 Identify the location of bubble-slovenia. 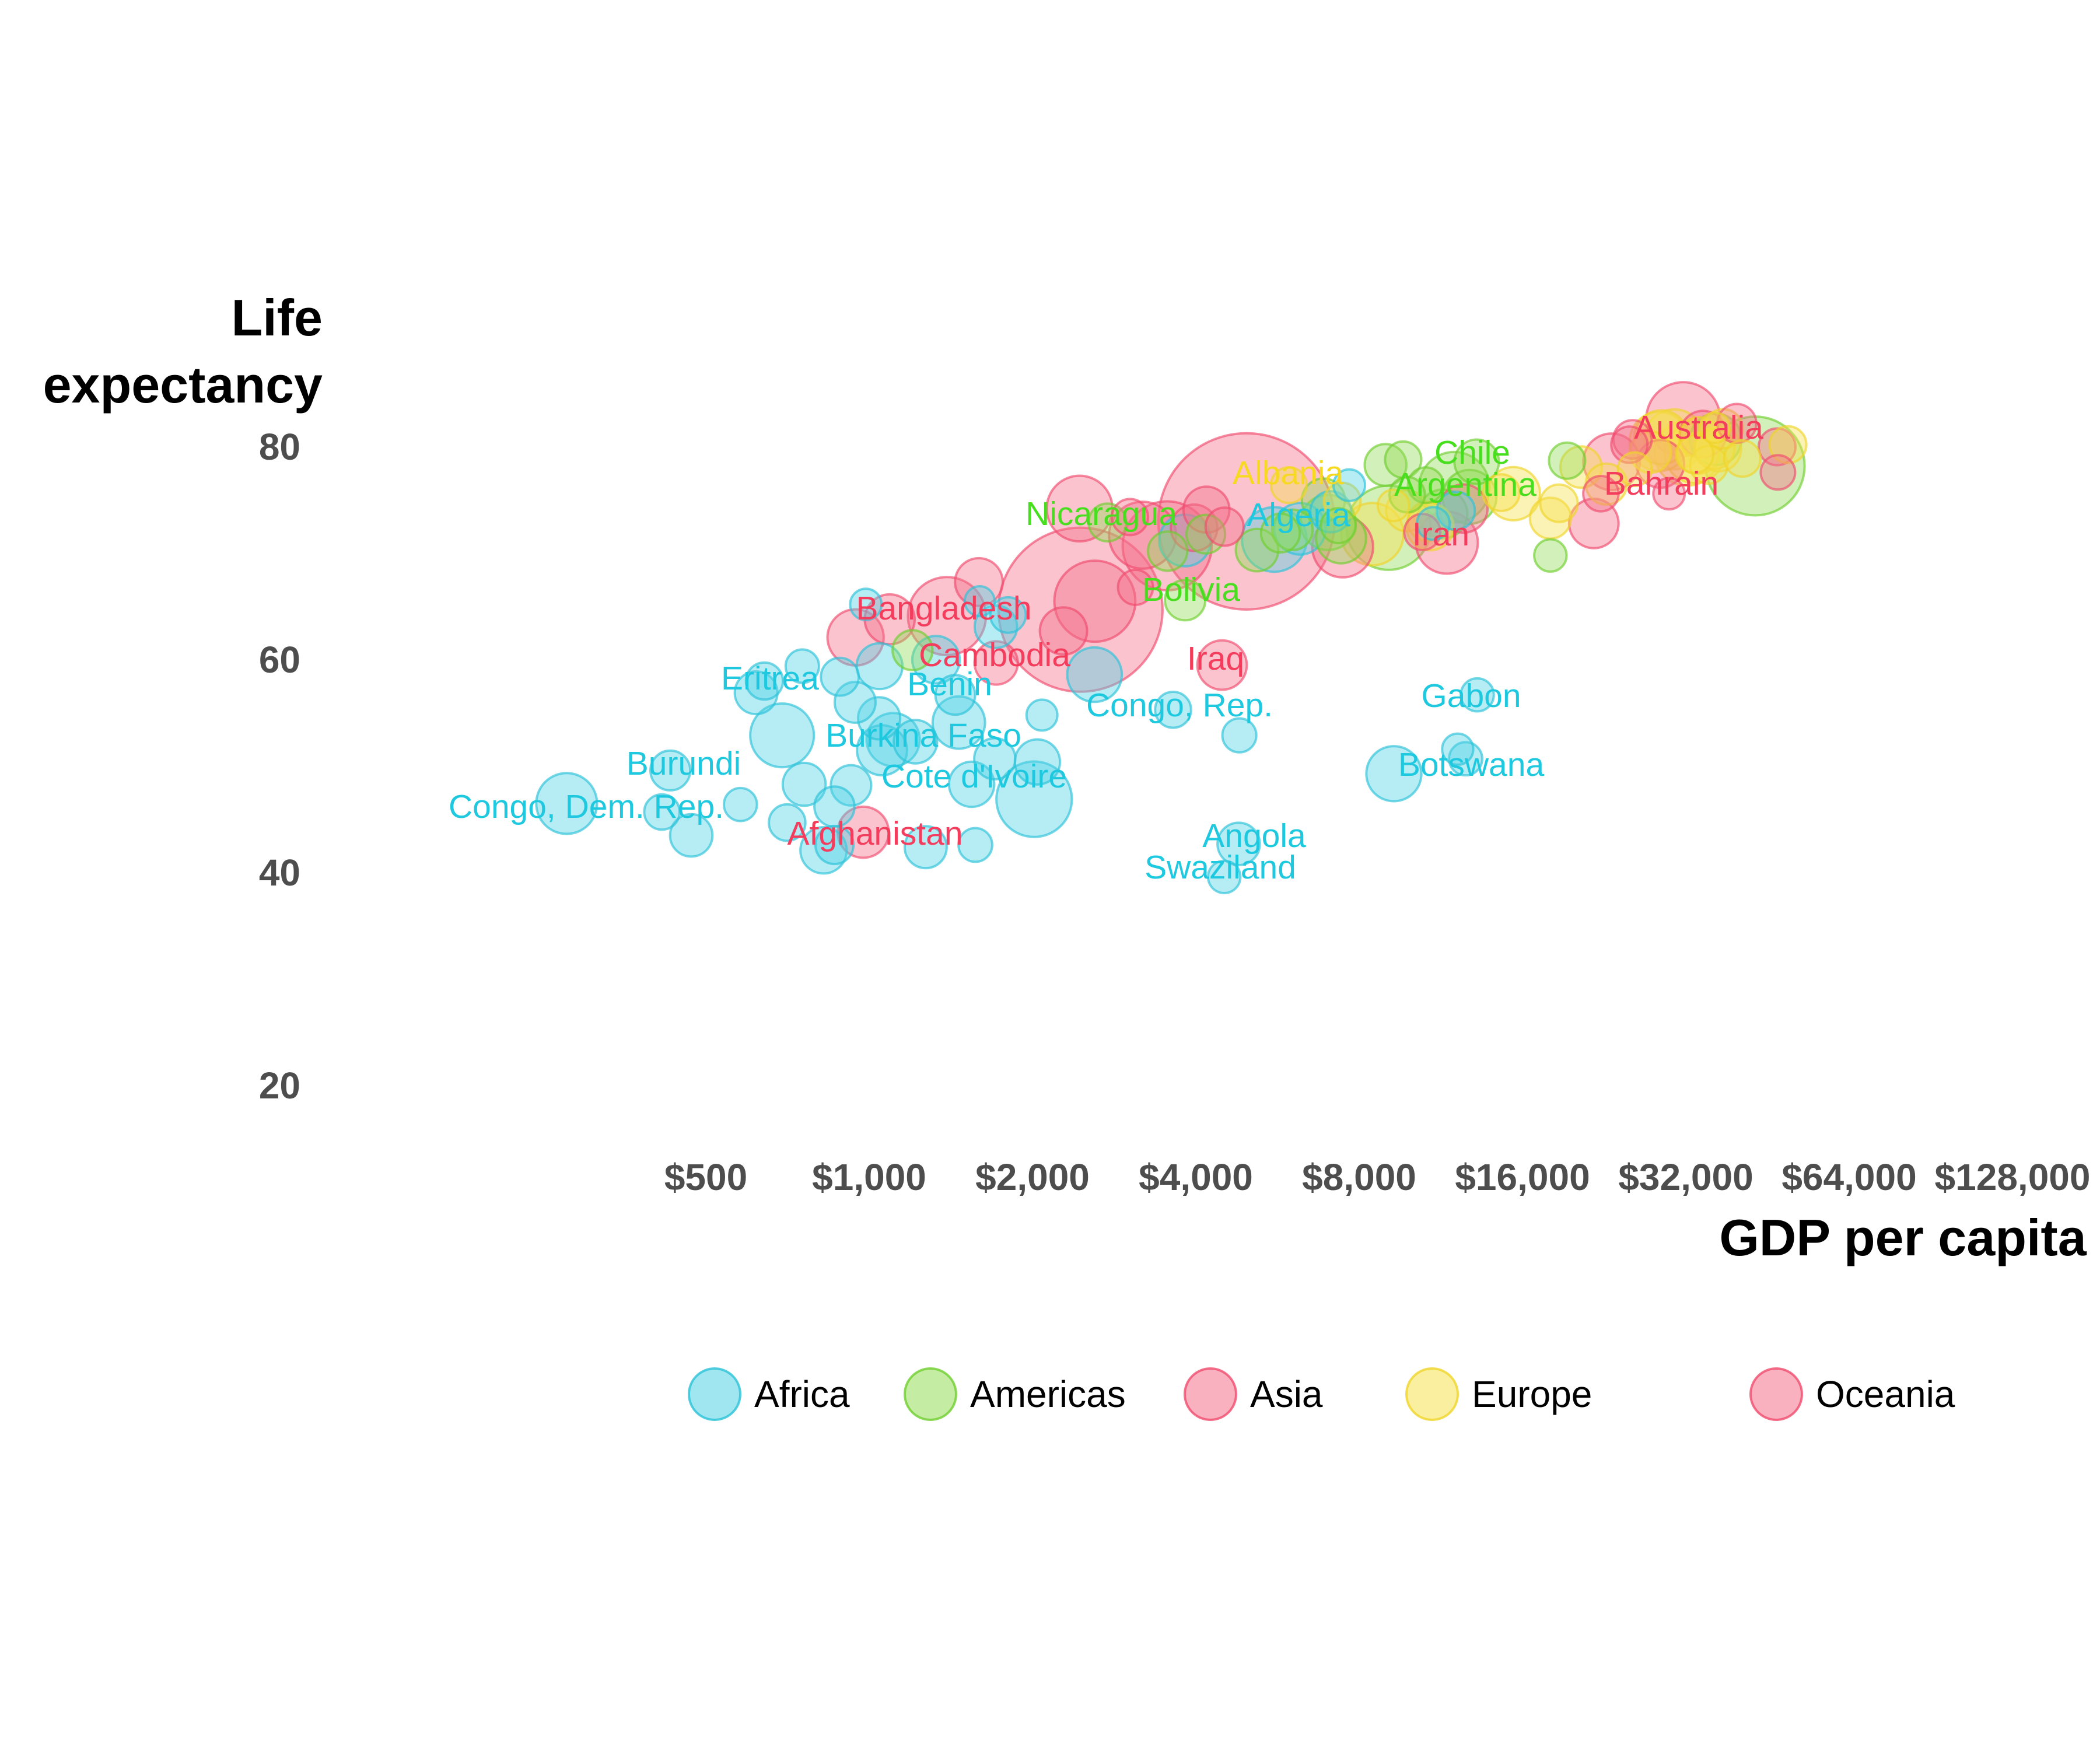
(1634, 469).